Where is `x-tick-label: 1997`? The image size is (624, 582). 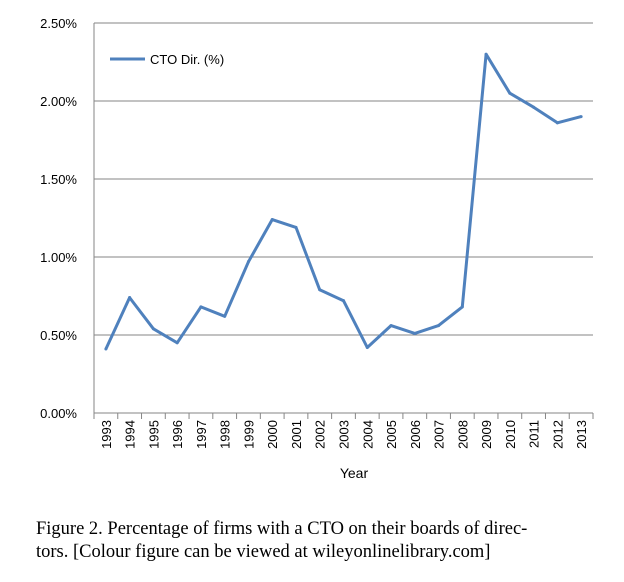 x-tick-label: 1997 is located at coordinates (201, 434).